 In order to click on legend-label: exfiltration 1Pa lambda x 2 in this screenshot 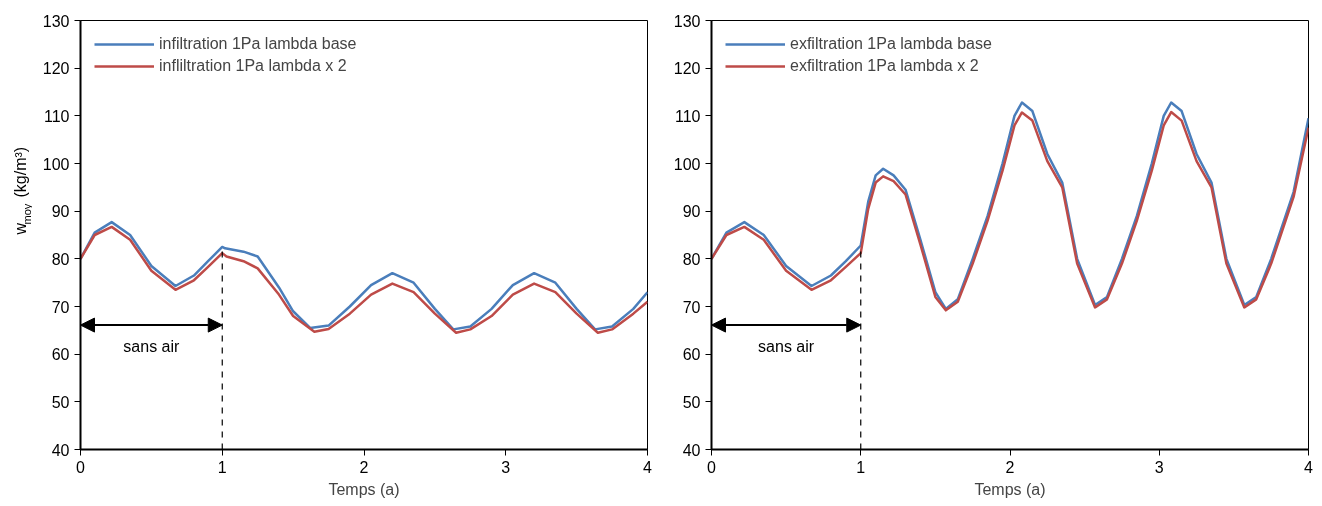, I will do `click(884, 66)`.